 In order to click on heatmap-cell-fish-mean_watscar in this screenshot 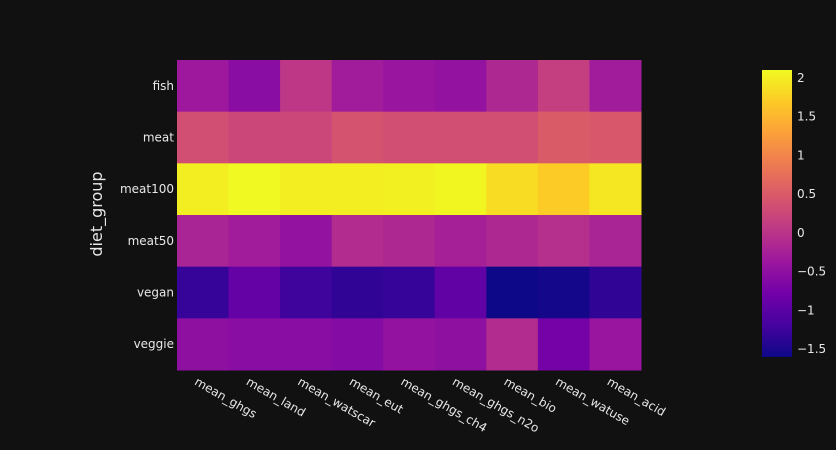, I will do `click(306, 86)`.